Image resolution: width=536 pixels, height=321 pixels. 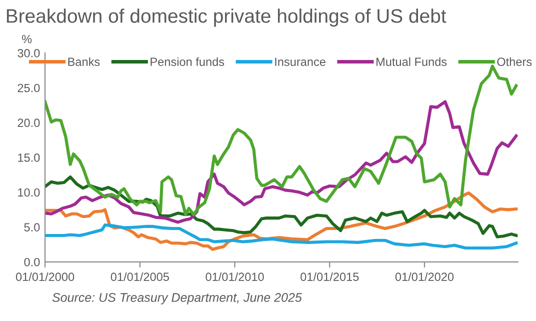 What do you see at coordinates (281, 236) in the screenshot?
I see `line-series` at bounding box center [281, 236].